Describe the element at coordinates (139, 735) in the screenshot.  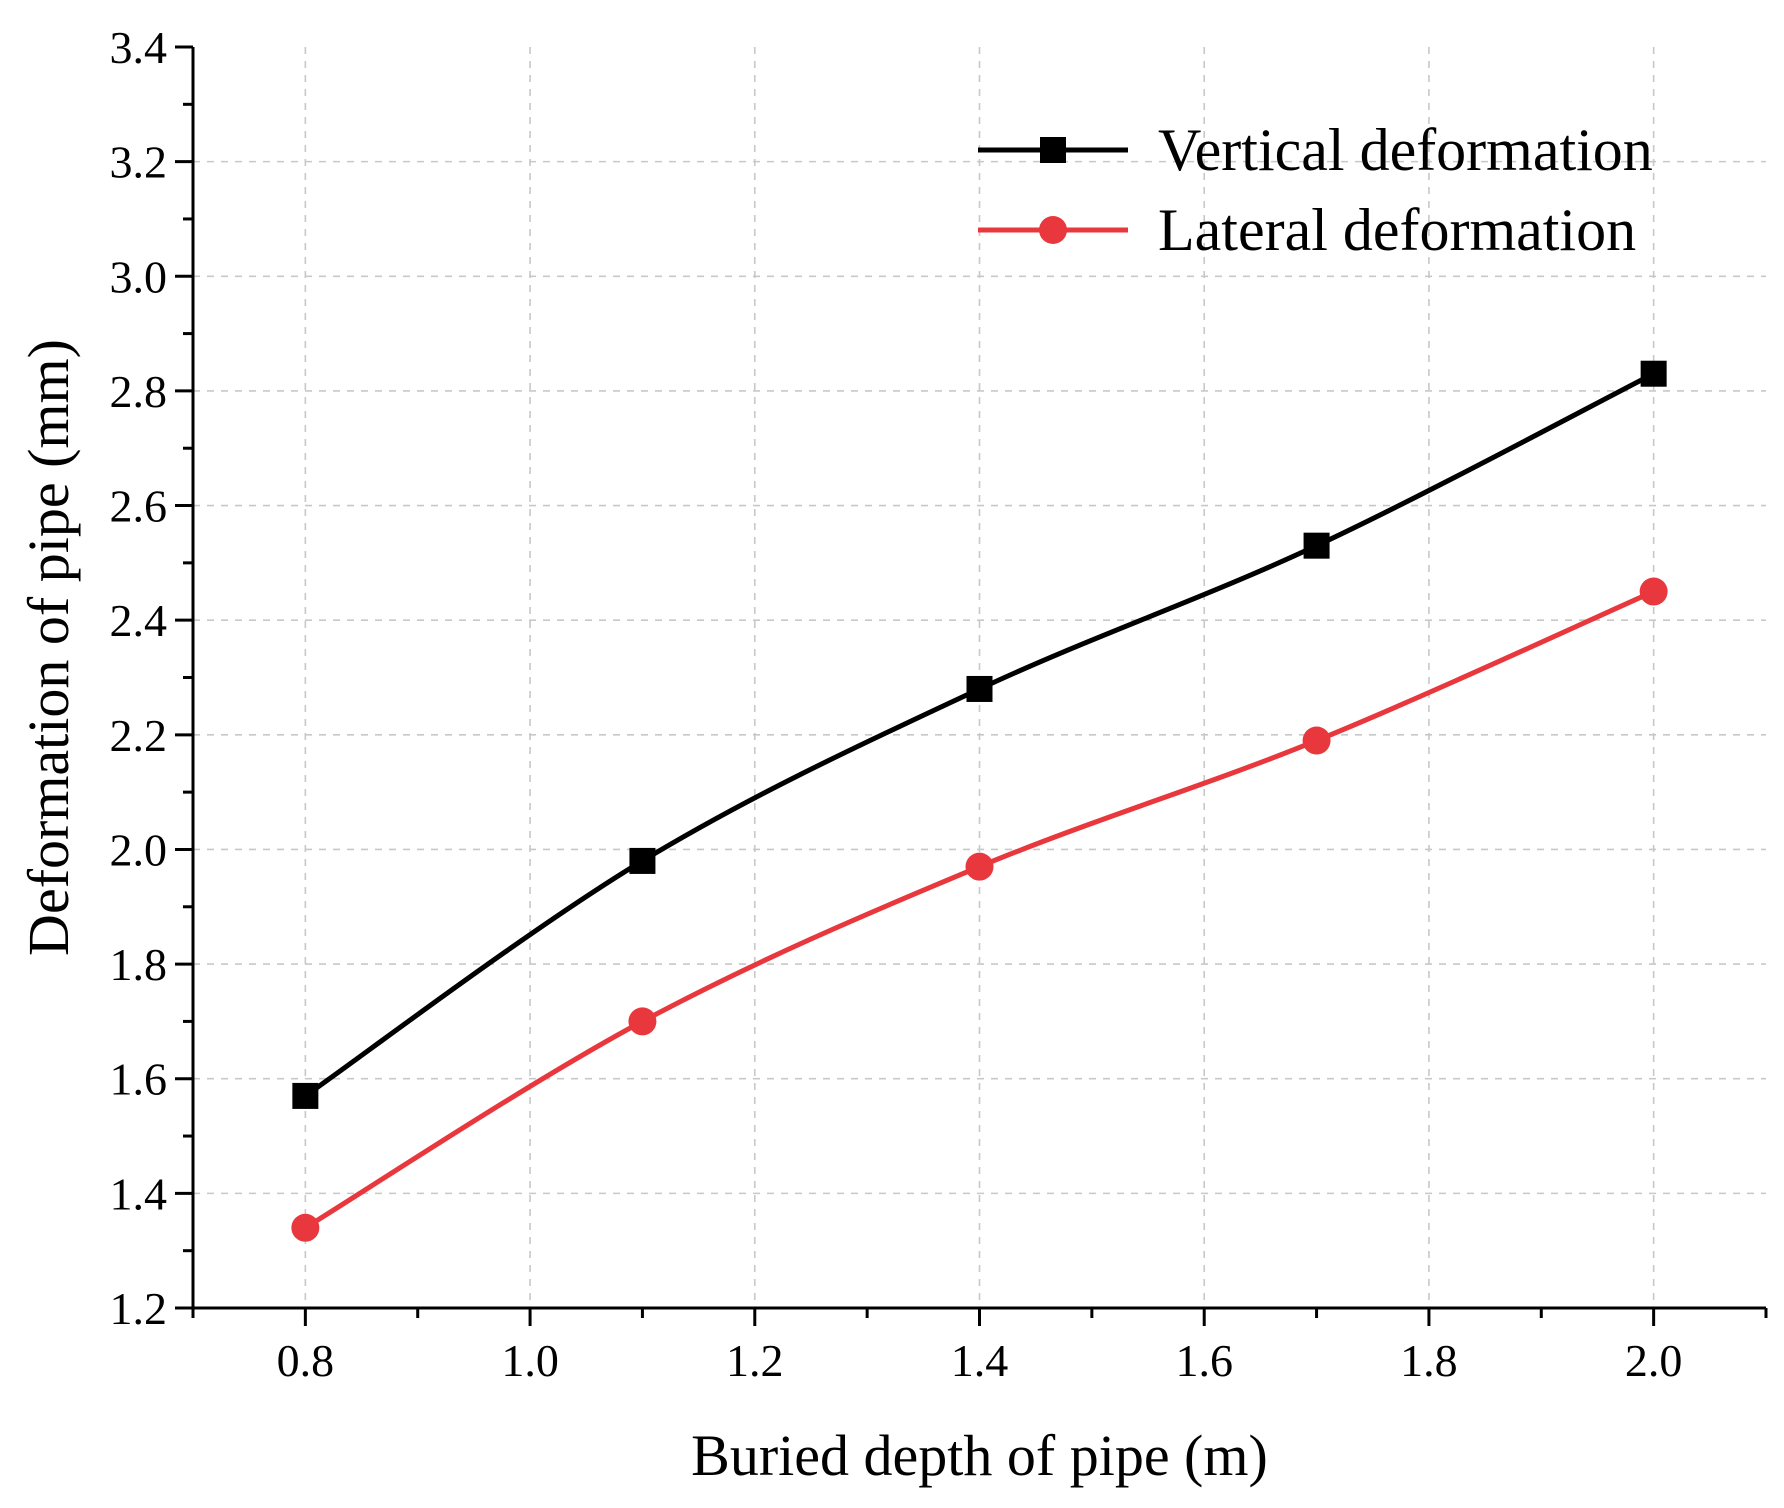
I see `y-tick-label: 2.2` at that location.